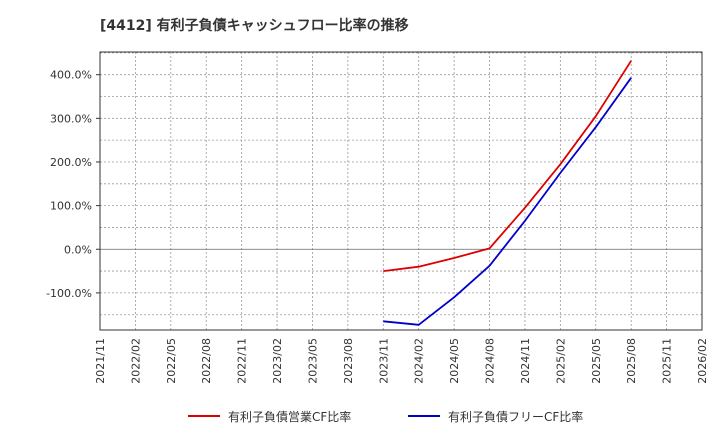 This screenshot has width=720, height=440. I want to click on x-tick-label: 2024/08, so click(490, 361).